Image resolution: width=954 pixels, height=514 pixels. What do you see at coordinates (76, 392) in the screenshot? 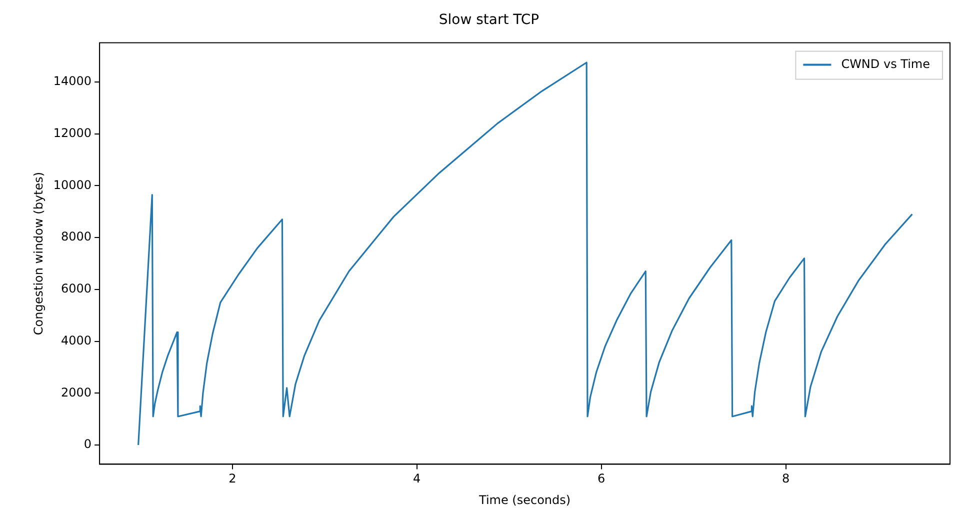
I see `y-tick-label: 2000` at bounding box center [76, 392].